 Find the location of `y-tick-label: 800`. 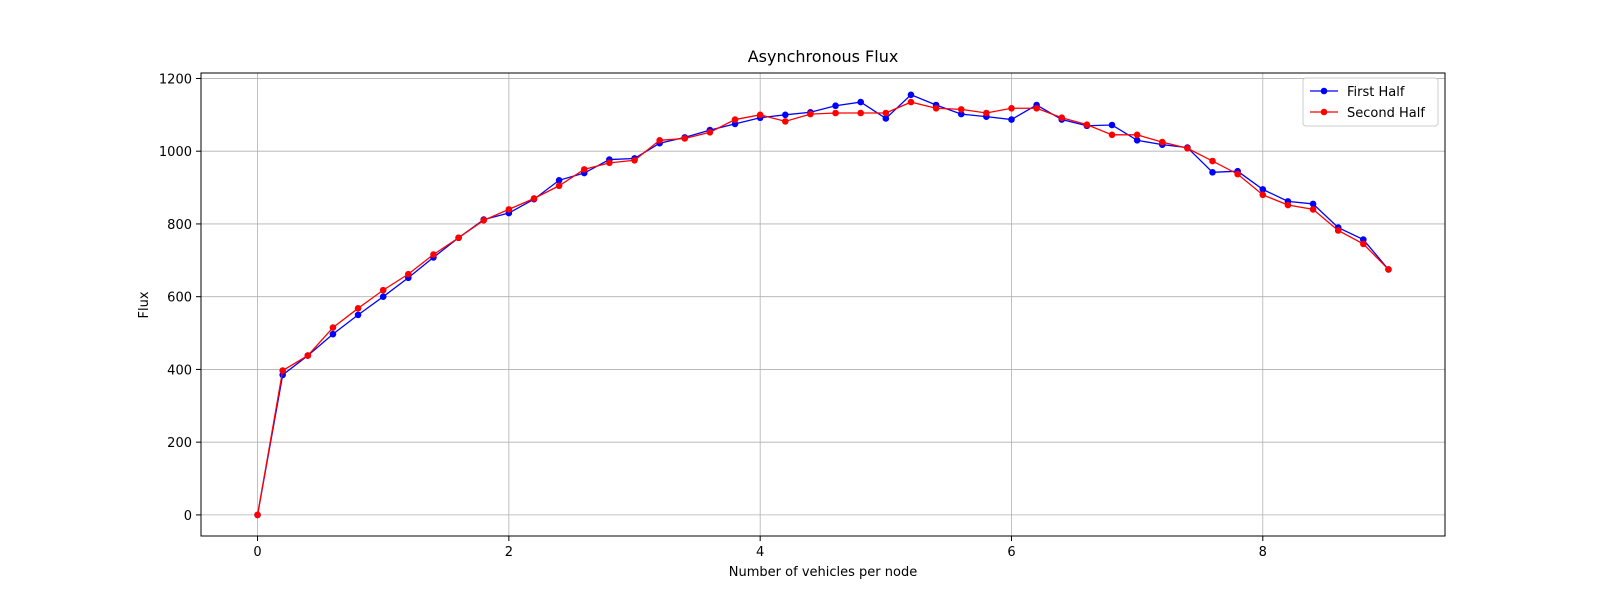

y-tick-label: 800 is located at coordinates (179, 225).